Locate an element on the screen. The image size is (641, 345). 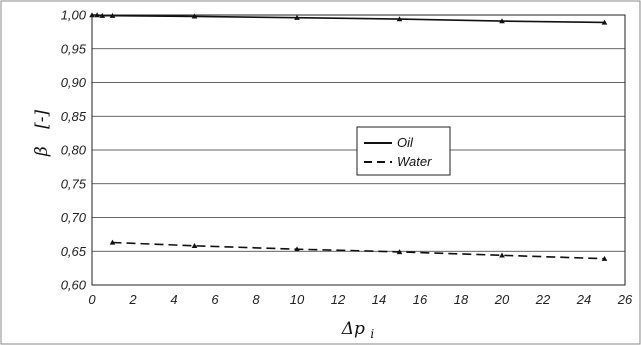
y-tick-label: 0,90 is located at coordinates (74, 82).